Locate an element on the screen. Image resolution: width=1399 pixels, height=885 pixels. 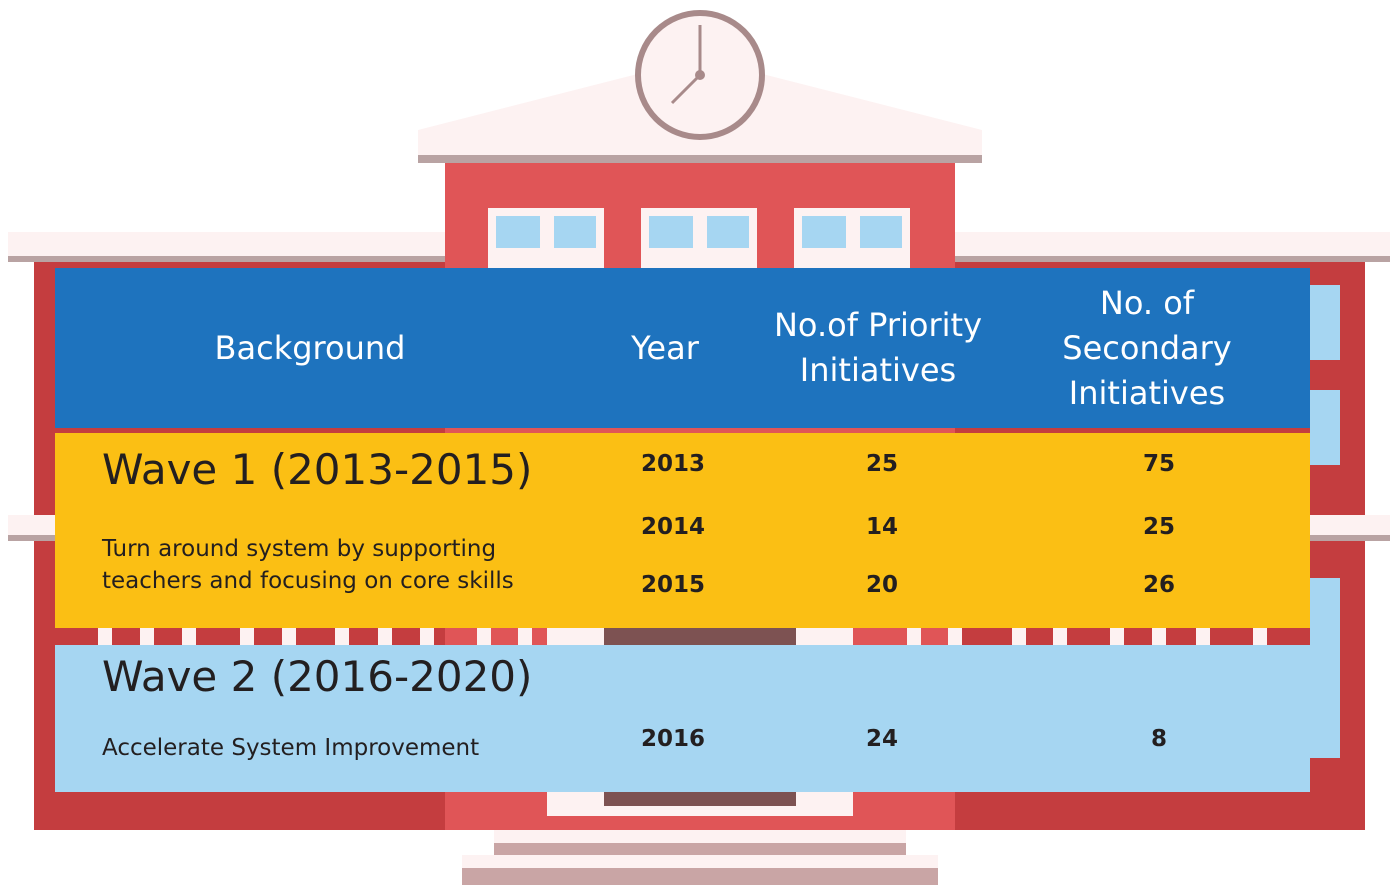
clock-center is located at coordinates (700, 75).